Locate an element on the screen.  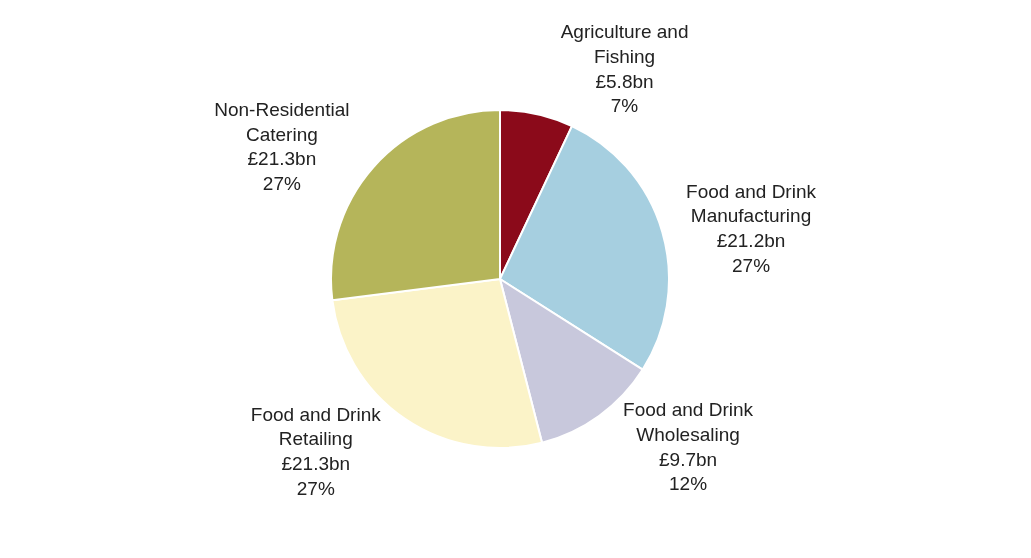
slice-label: Food and Drink Retailing is located at coordinates (316, 426).